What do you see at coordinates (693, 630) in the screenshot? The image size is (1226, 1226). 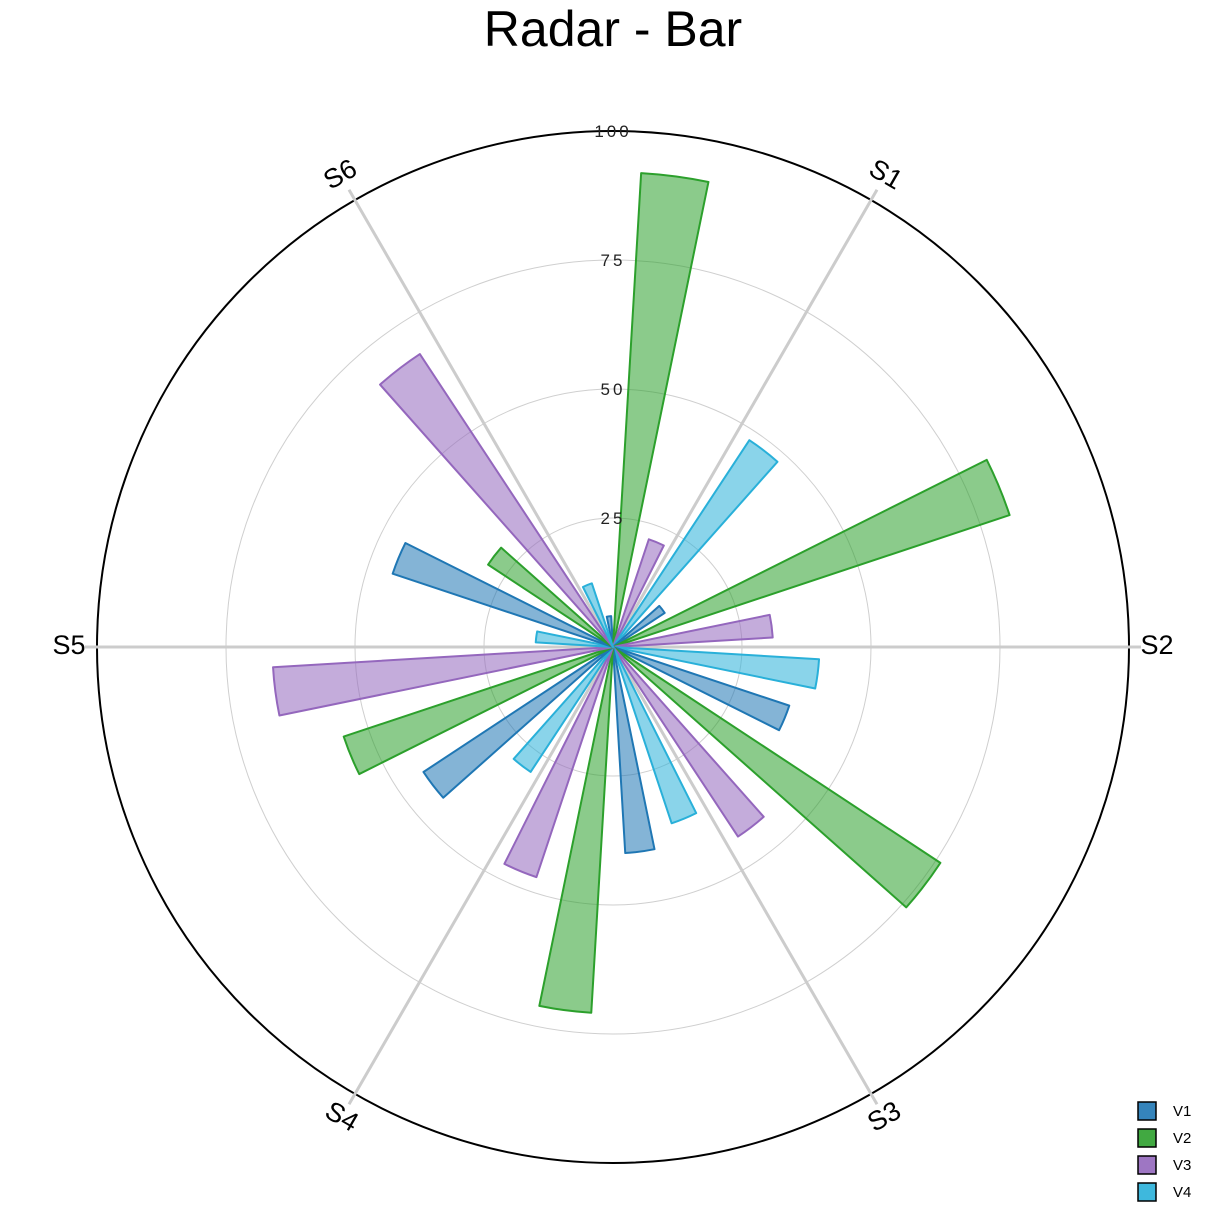 I see `bar-V3-S2` at bounding box center [693, 630].